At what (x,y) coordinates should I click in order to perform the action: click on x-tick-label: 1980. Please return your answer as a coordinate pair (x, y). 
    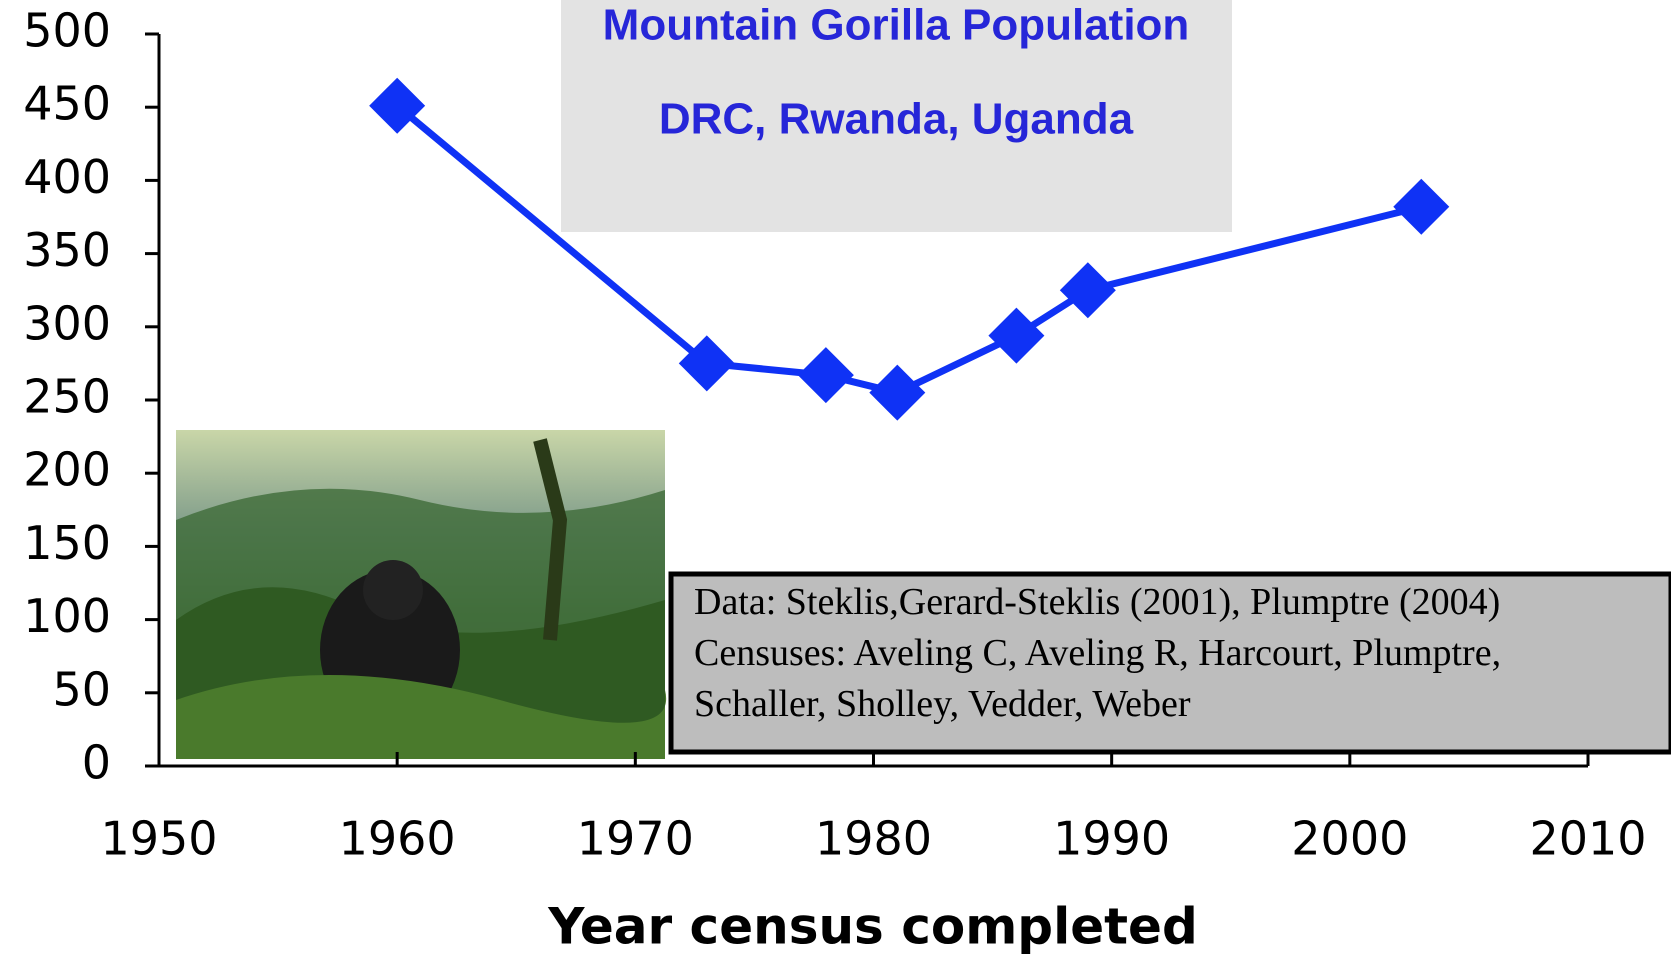
    Looking at the image, I should click on (873, 839).